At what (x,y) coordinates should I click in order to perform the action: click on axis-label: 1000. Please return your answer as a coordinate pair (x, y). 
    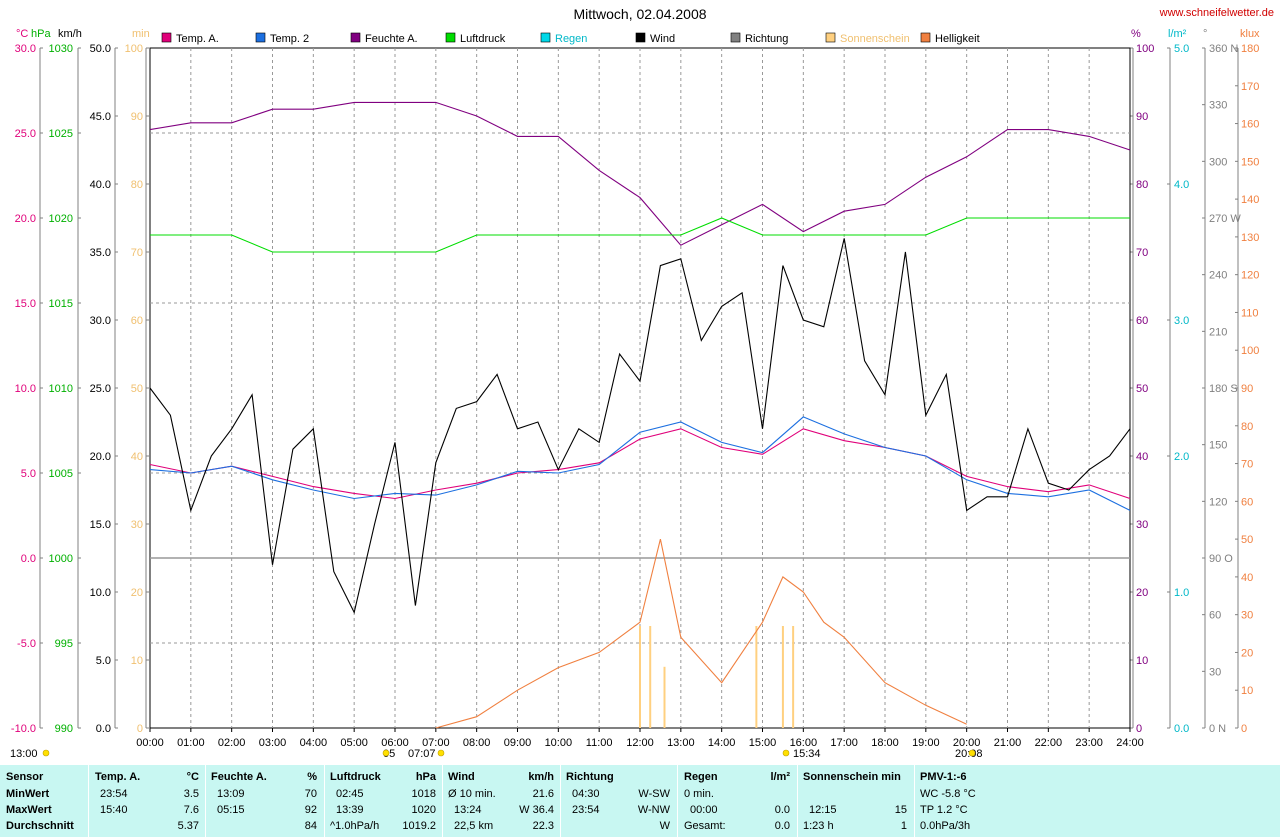
    Looking at the image, I should click on (61, 559).